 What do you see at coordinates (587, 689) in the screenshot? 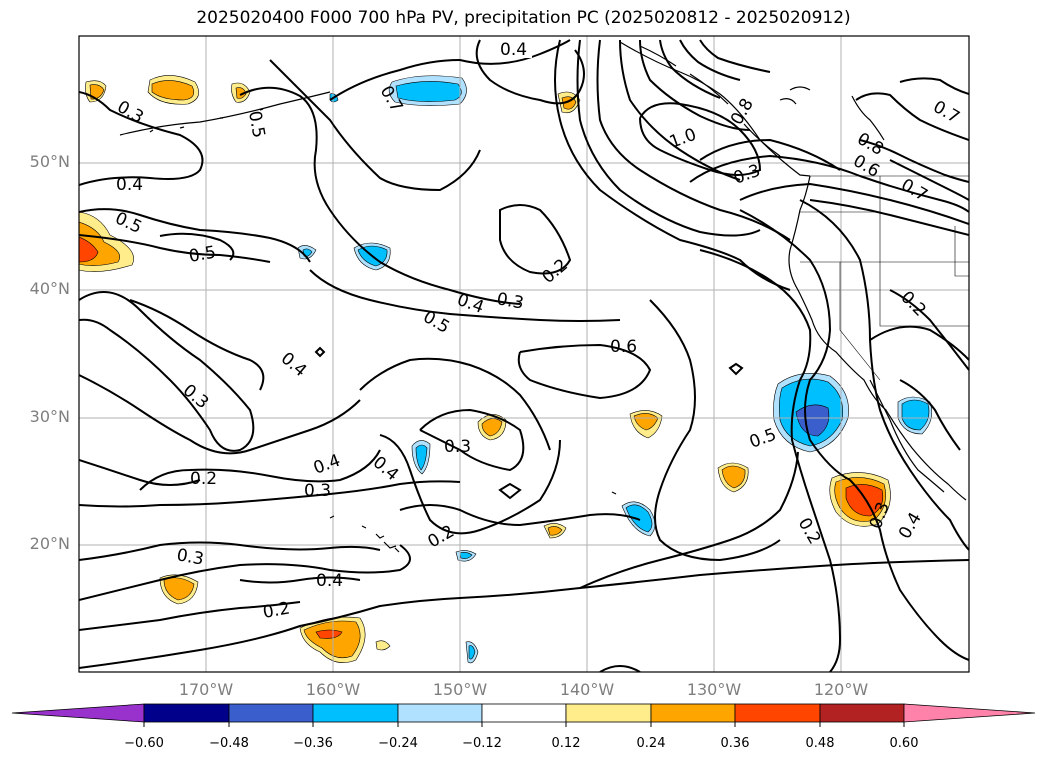
I see `lon-label-140w: 140°W` at bounding box center [587, 689].